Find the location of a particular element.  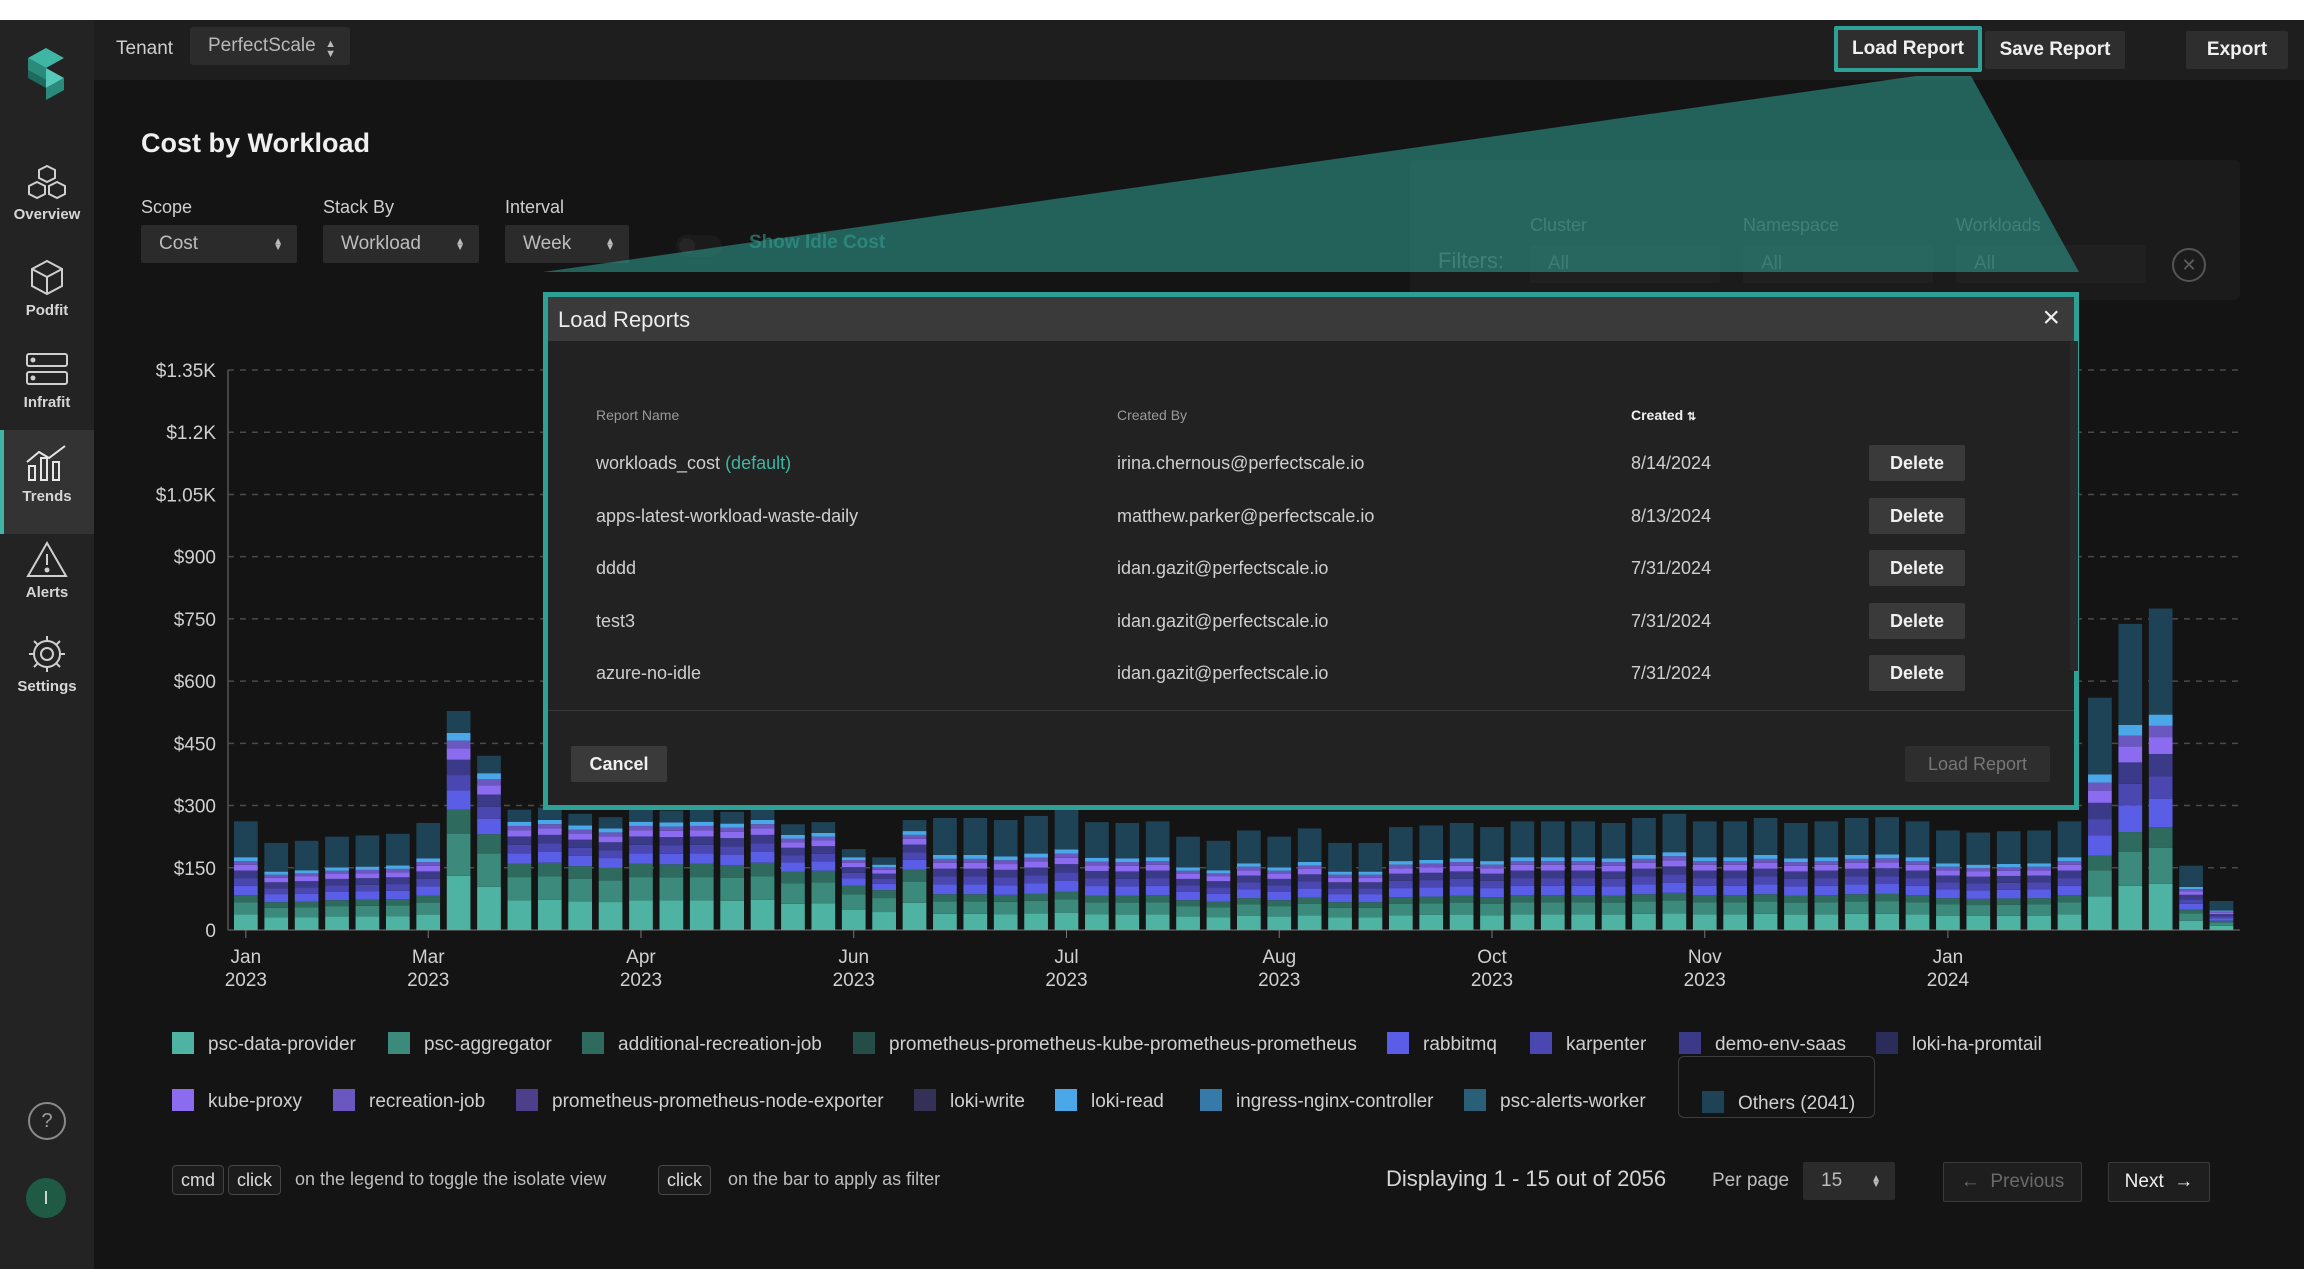

previous-button: ← Previous is located at coordinates (2012, 1182).